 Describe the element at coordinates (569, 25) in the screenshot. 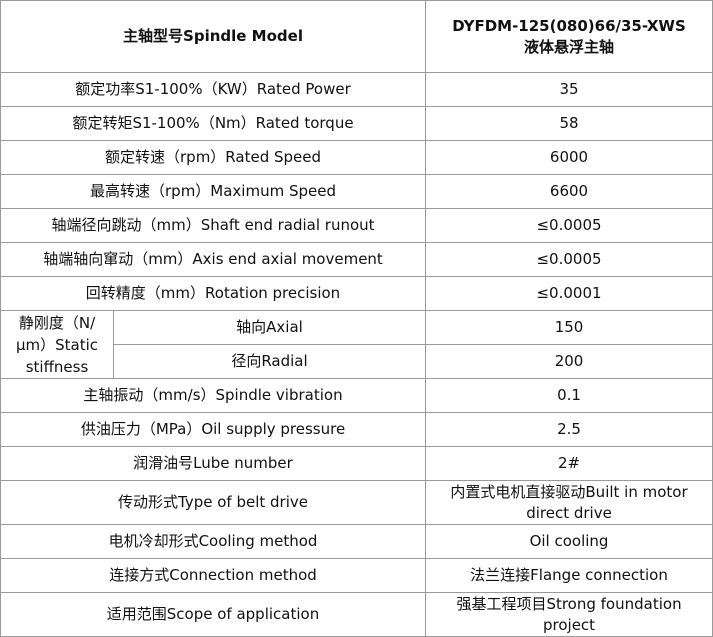

I see `model-line: DYFDM-125(080)66/35-XWS` at that location.